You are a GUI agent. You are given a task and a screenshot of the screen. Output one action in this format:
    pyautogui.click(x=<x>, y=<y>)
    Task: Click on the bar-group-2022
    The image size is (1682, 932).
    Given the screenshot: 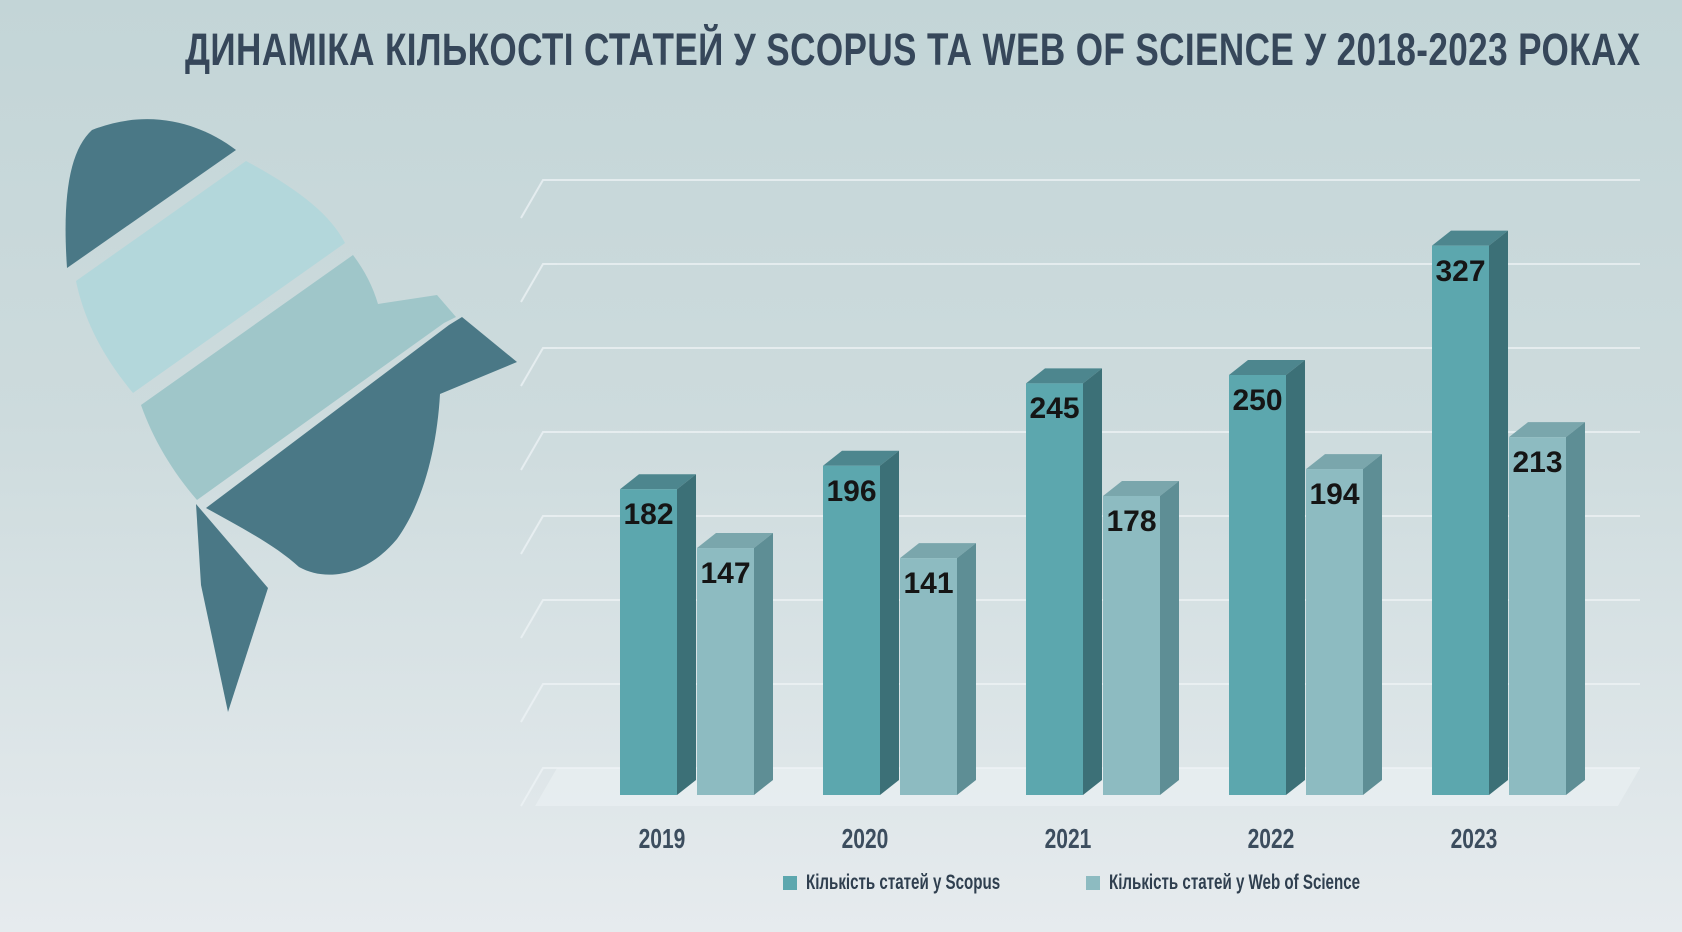 What is the action you would take?
    pyautogui.click(x=1305, y=577)
    